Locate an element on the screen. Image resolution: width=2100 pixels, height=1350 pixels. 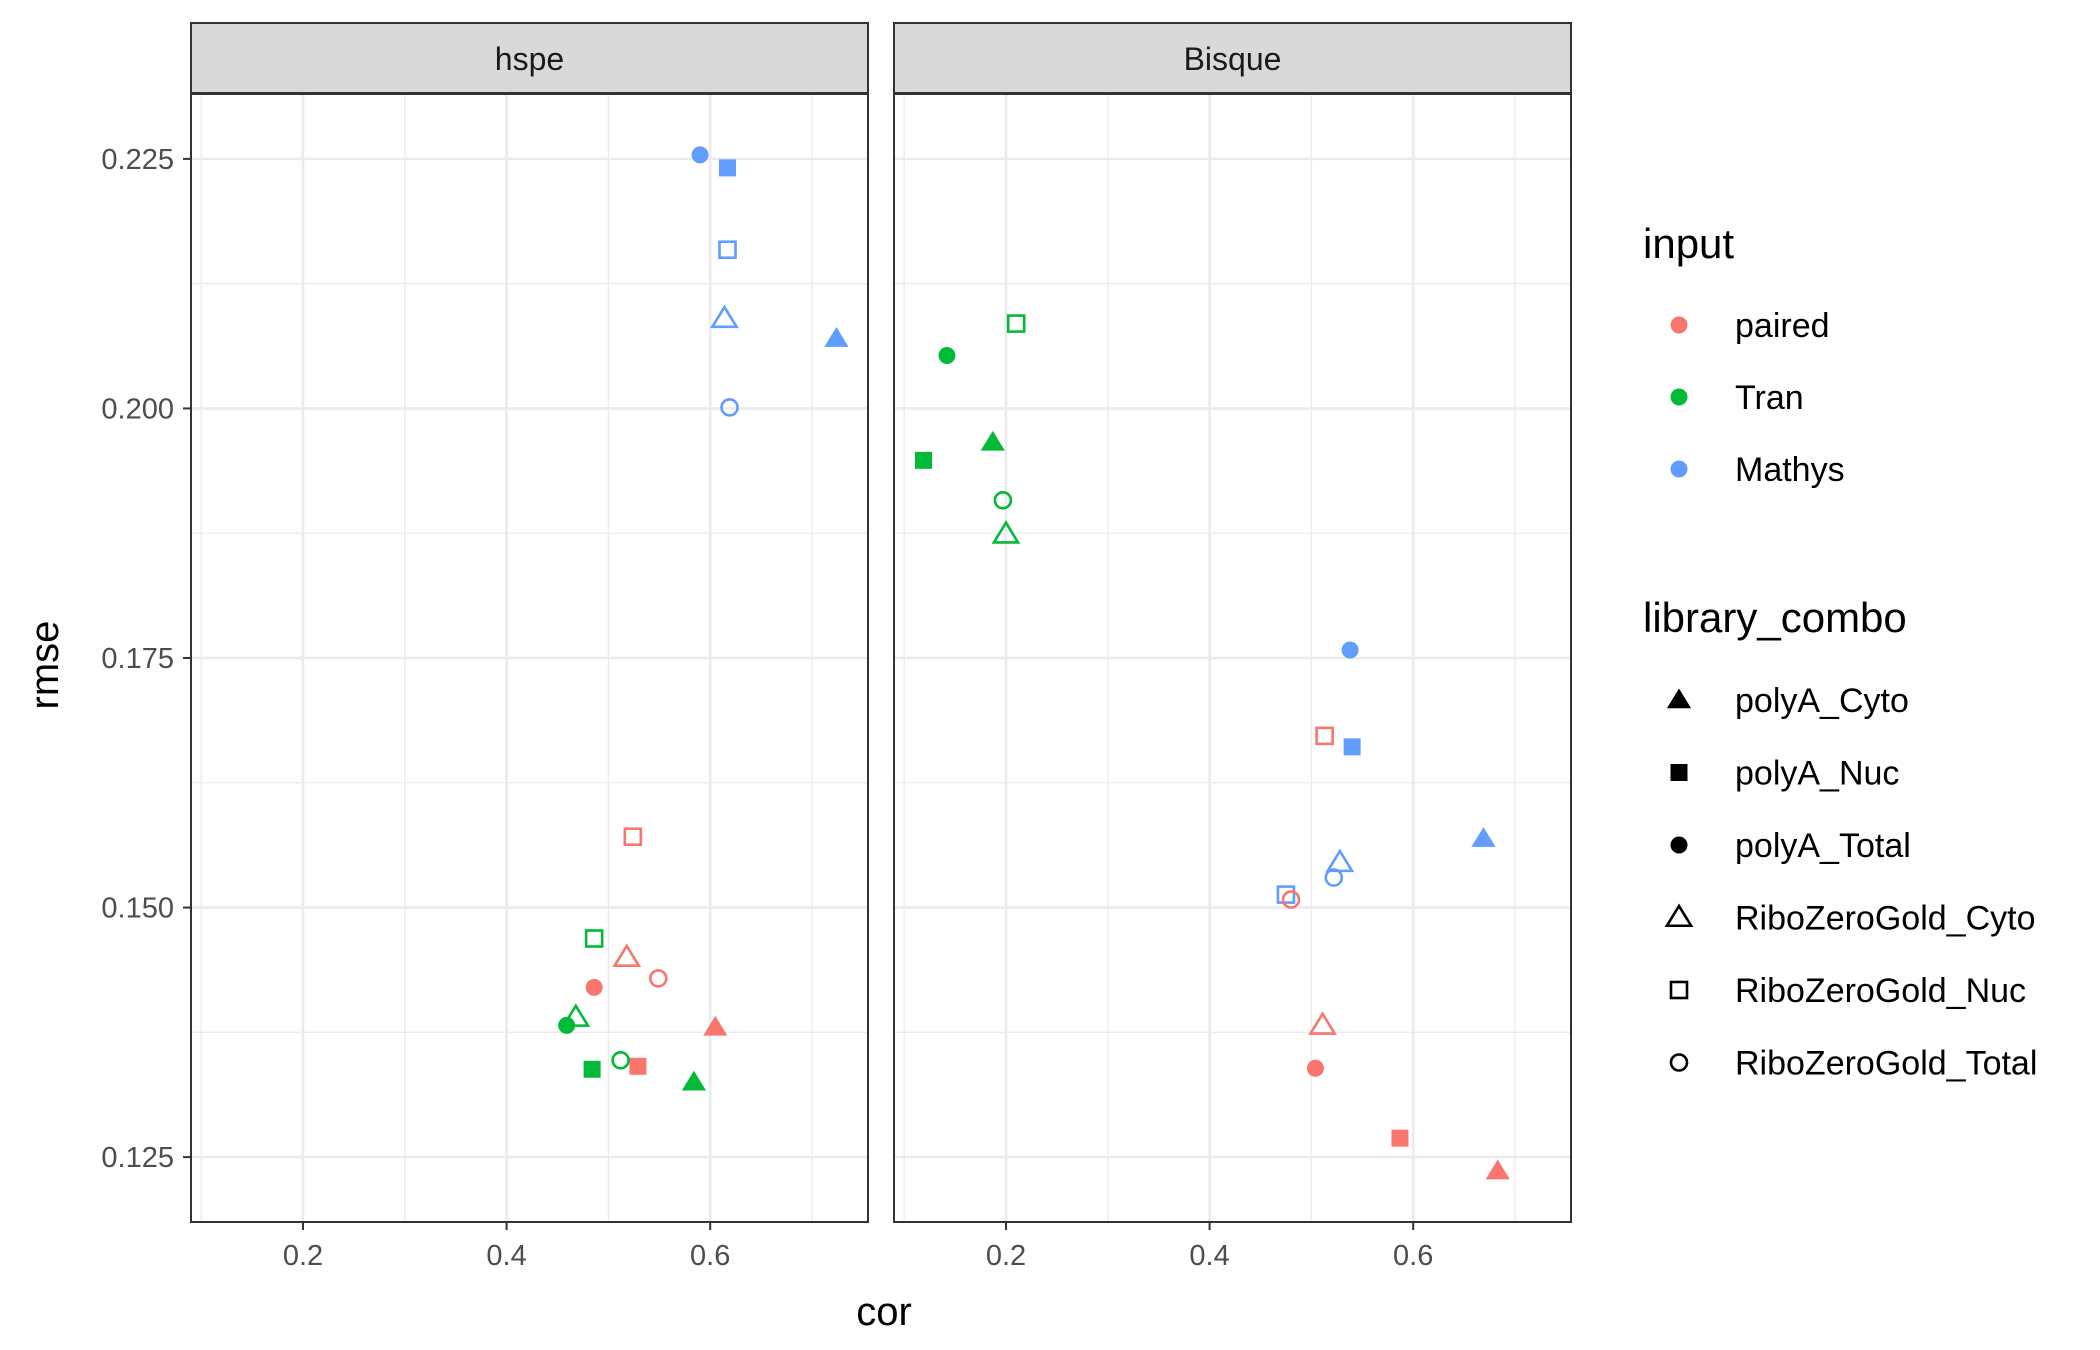
legend-label-paired: paired is located at coordinates (1782, 326).